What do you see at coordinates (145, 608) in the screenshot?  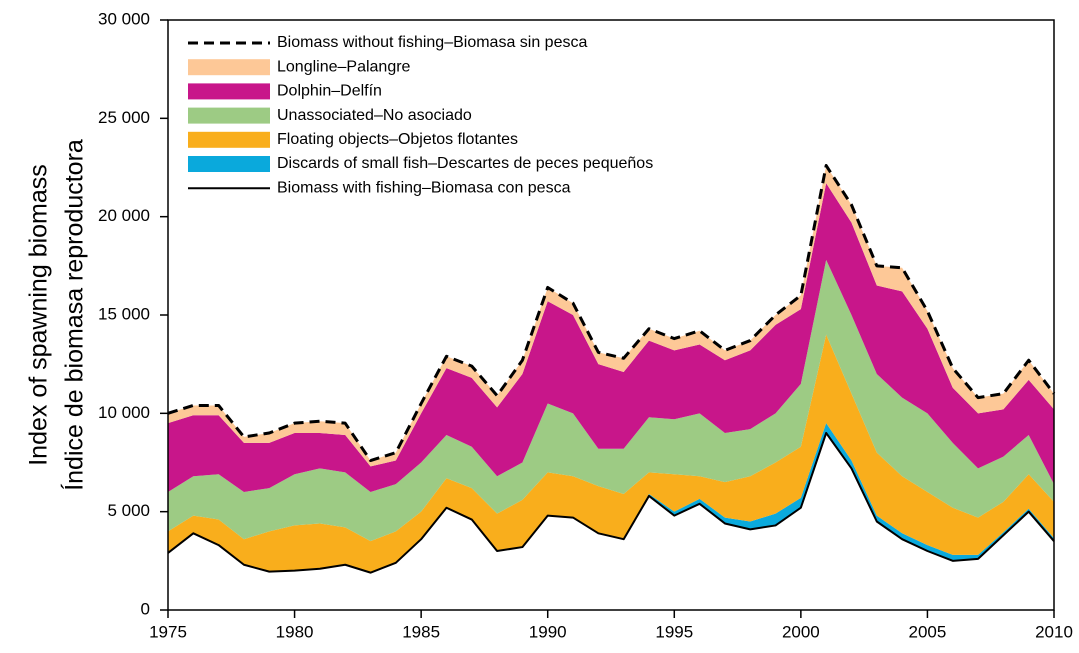 I see `y-tick-label: 0` at bounding box center [145, 608].